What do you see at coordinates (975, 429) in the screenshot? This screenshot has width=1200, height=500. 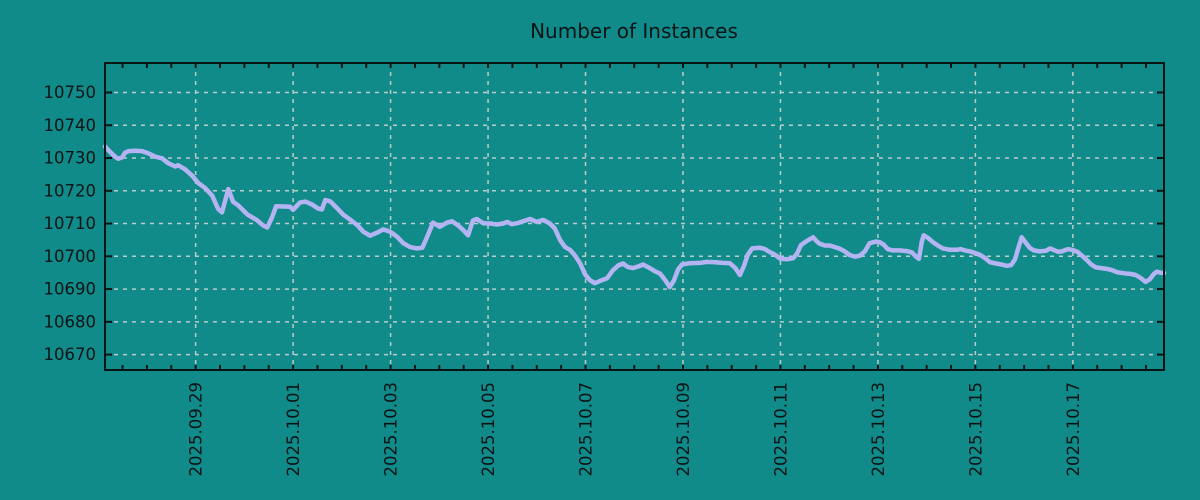 I see `x-tick-label: 2025.10.15` at bounding box center [975, 429].